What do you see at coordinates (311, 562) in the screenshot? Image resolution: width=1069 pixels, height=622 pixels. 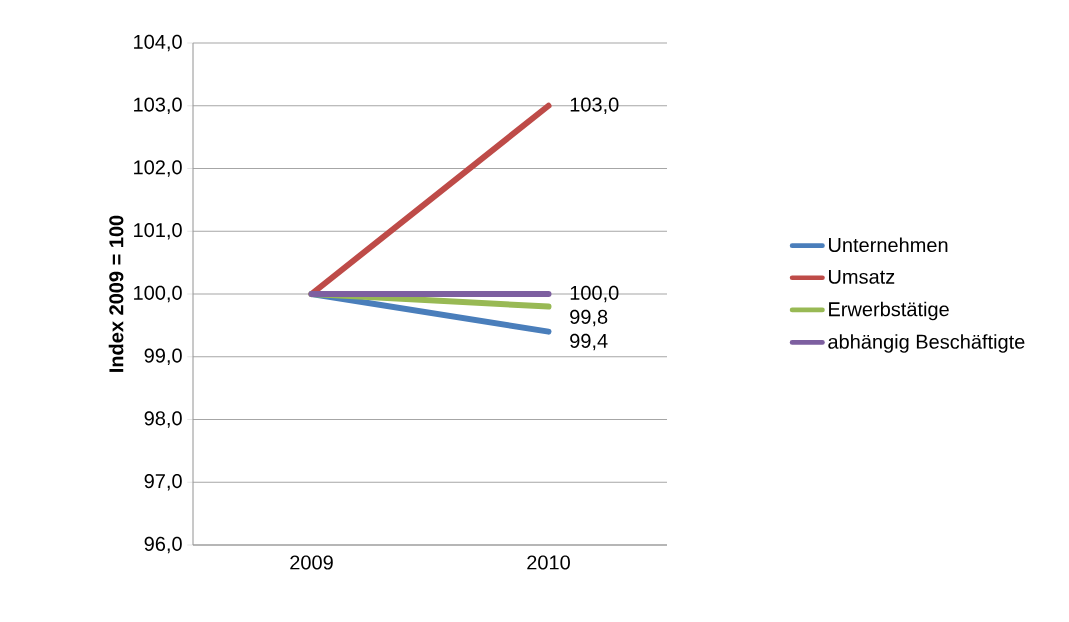 I see `x-tick-label: 2009` at bounding box center [311, 562].